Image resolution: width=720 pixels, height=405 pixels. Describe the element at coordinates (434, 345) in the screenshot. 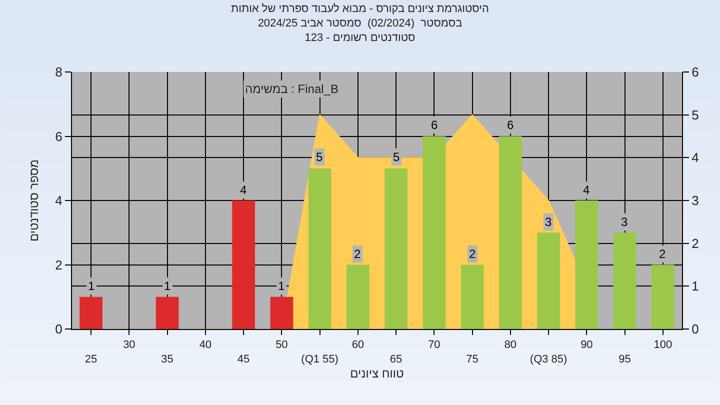

I see `x-tick-label: 70` at that location.